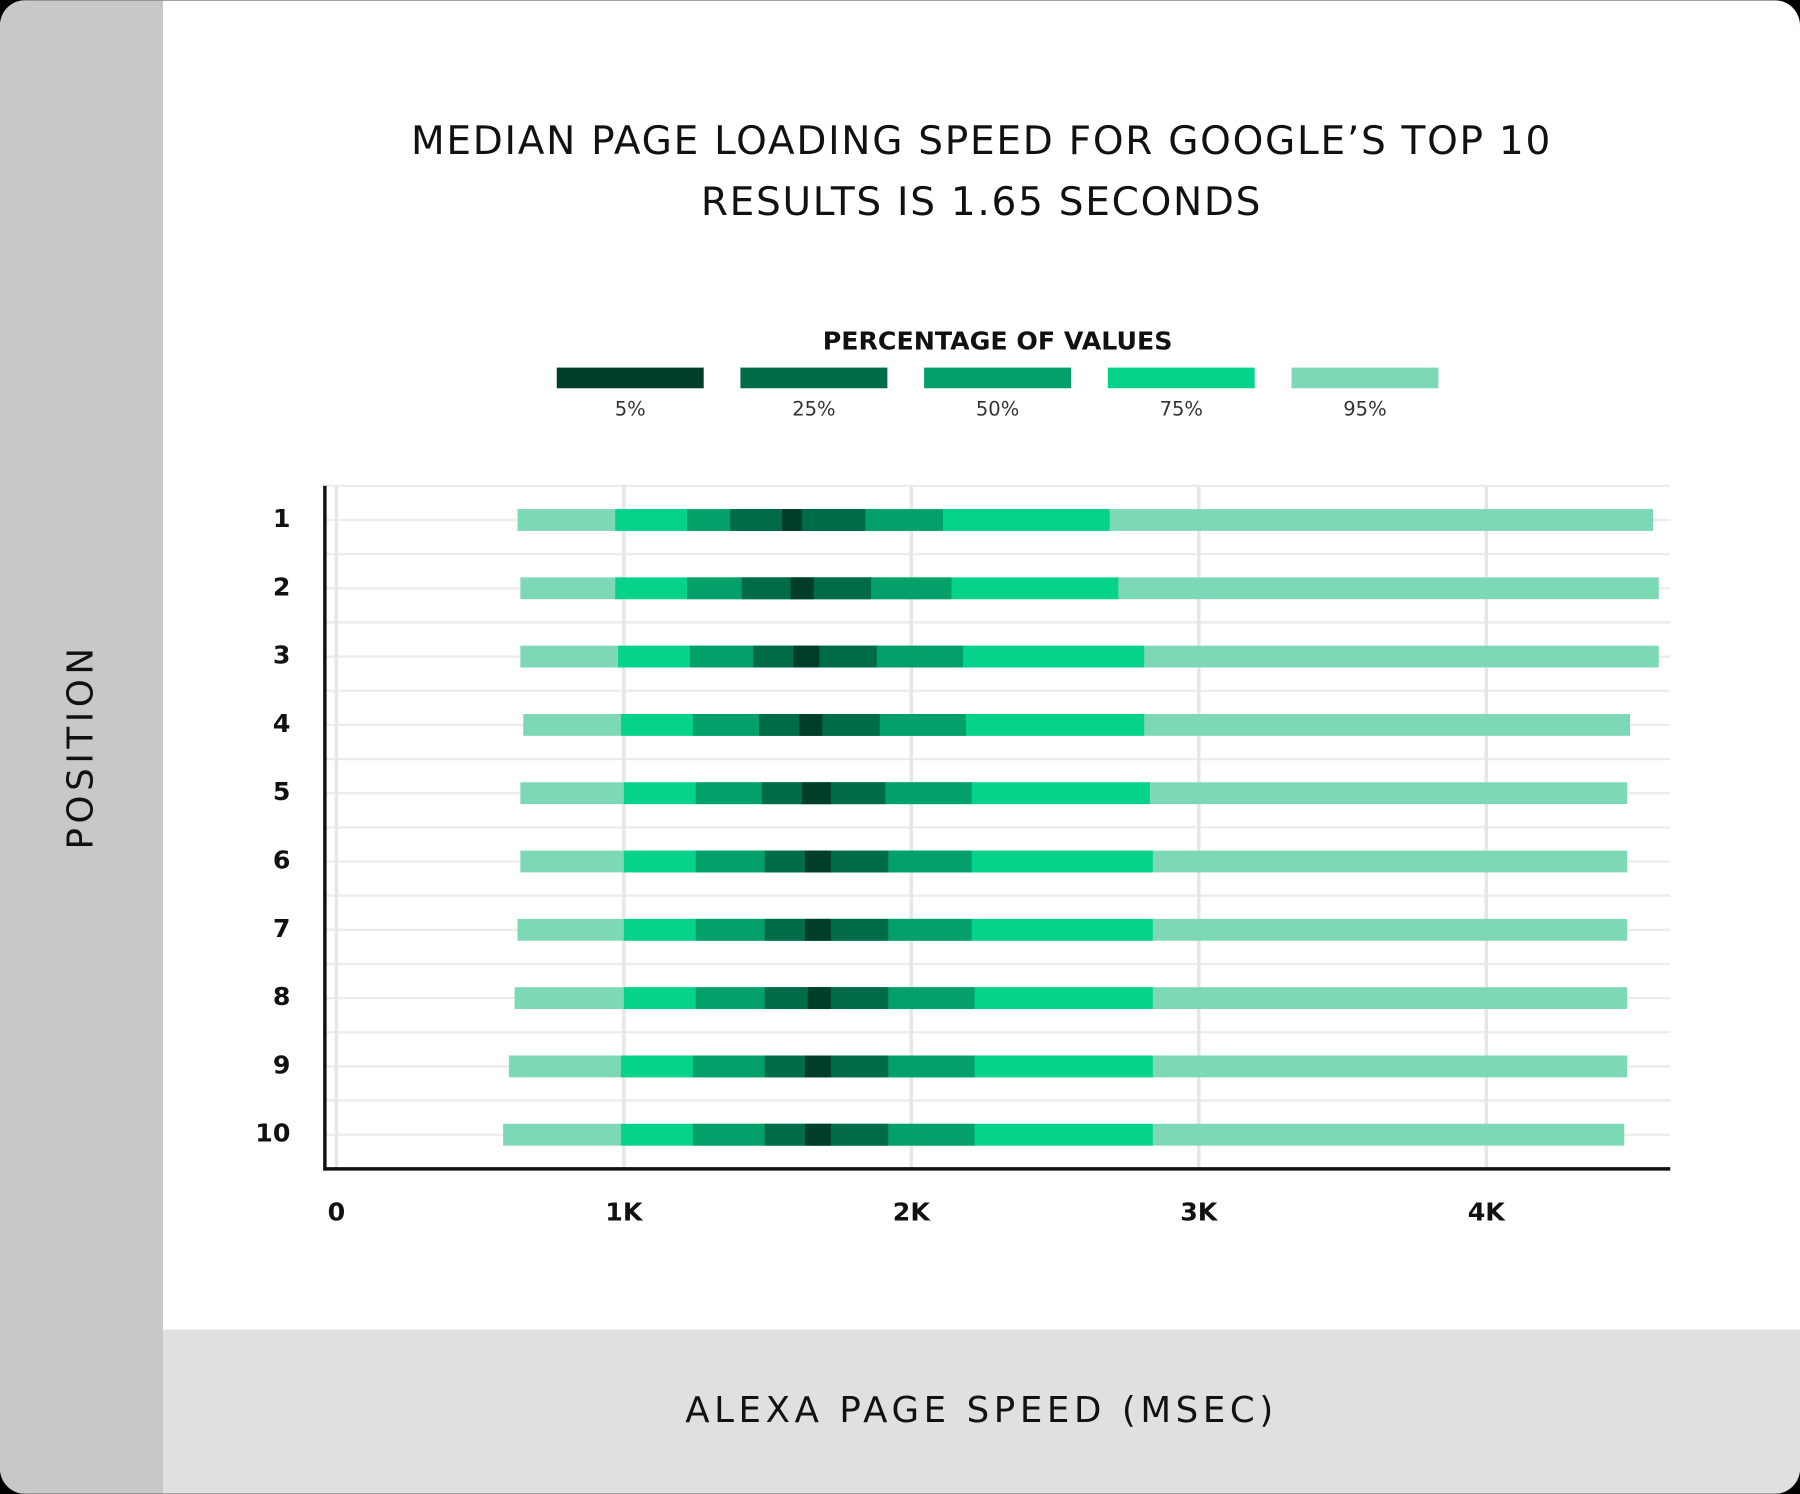 This screenshot has height=1494, width=1800. I want to click on y-axis-label: POSITION, so click(81, 746).